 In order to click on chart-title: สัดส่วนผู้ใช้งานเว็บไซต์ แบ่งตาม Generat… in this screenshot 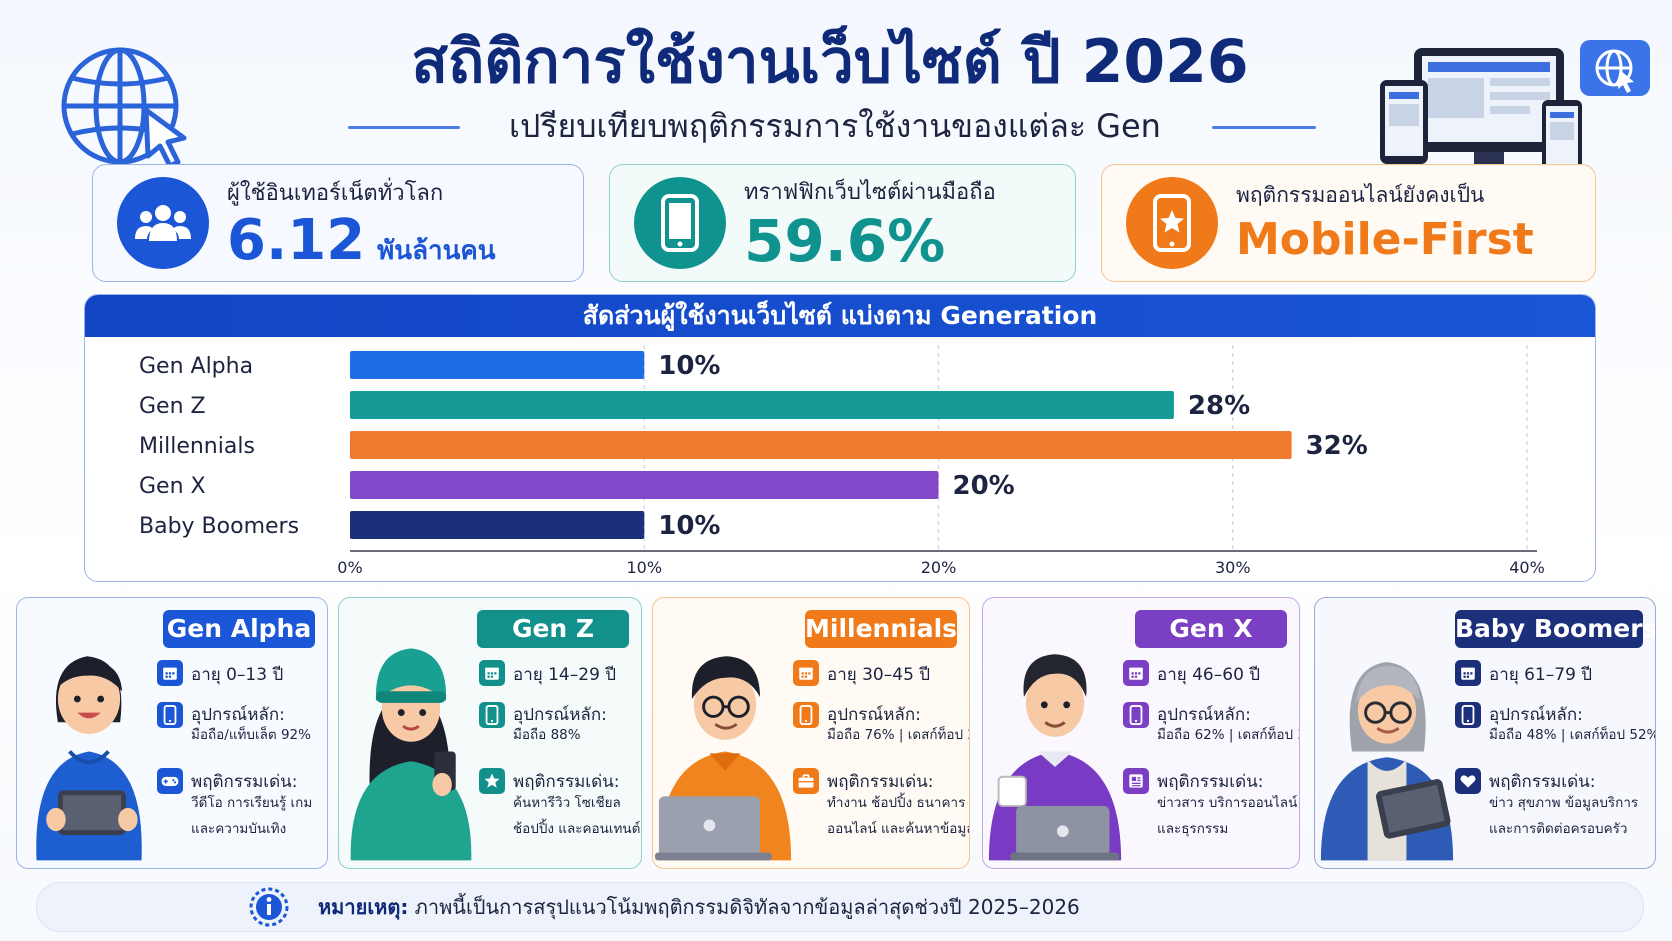, I will do `click(840, 316)`.